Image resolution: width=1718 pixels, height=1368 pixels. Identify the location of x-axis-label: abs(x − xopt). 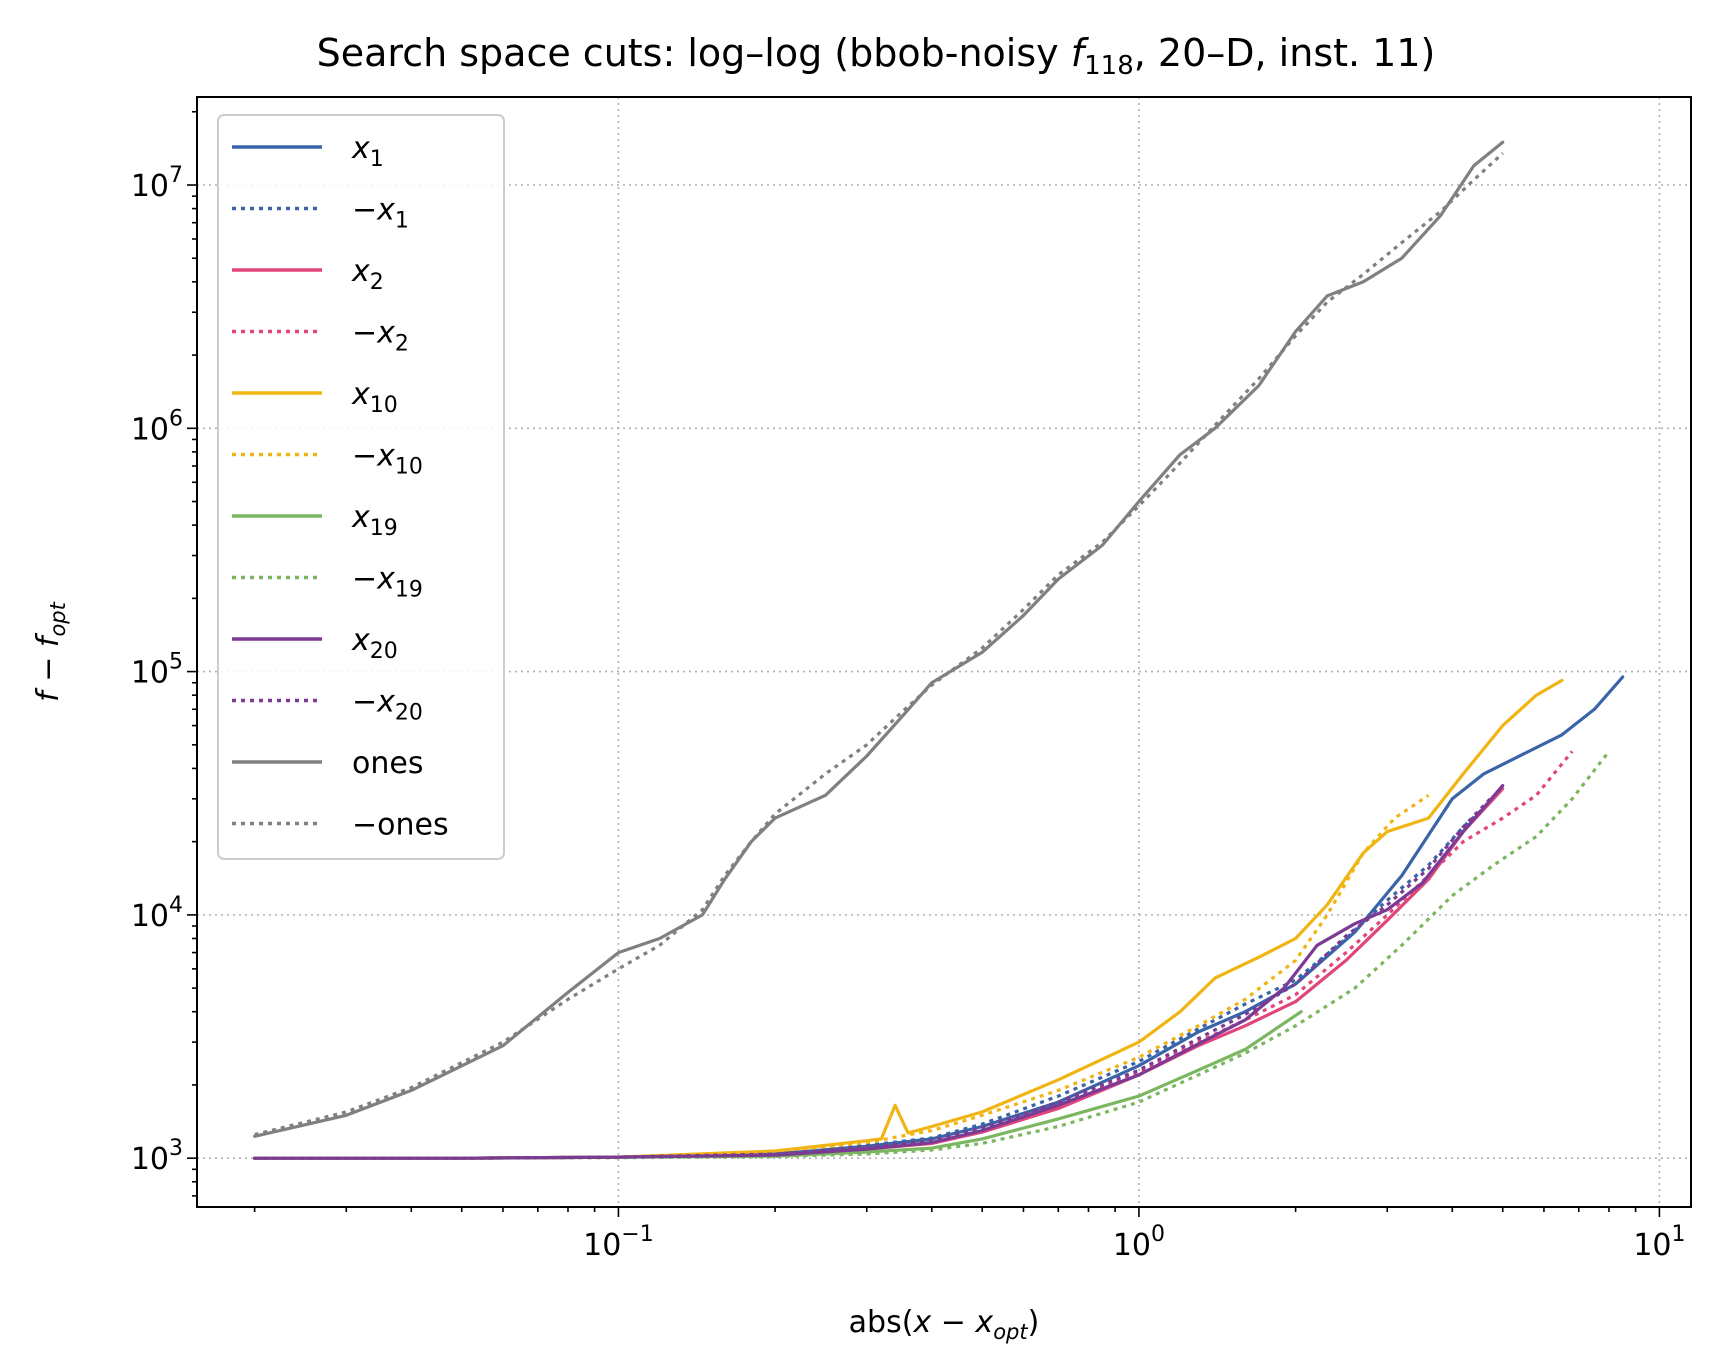
(944, 1324).